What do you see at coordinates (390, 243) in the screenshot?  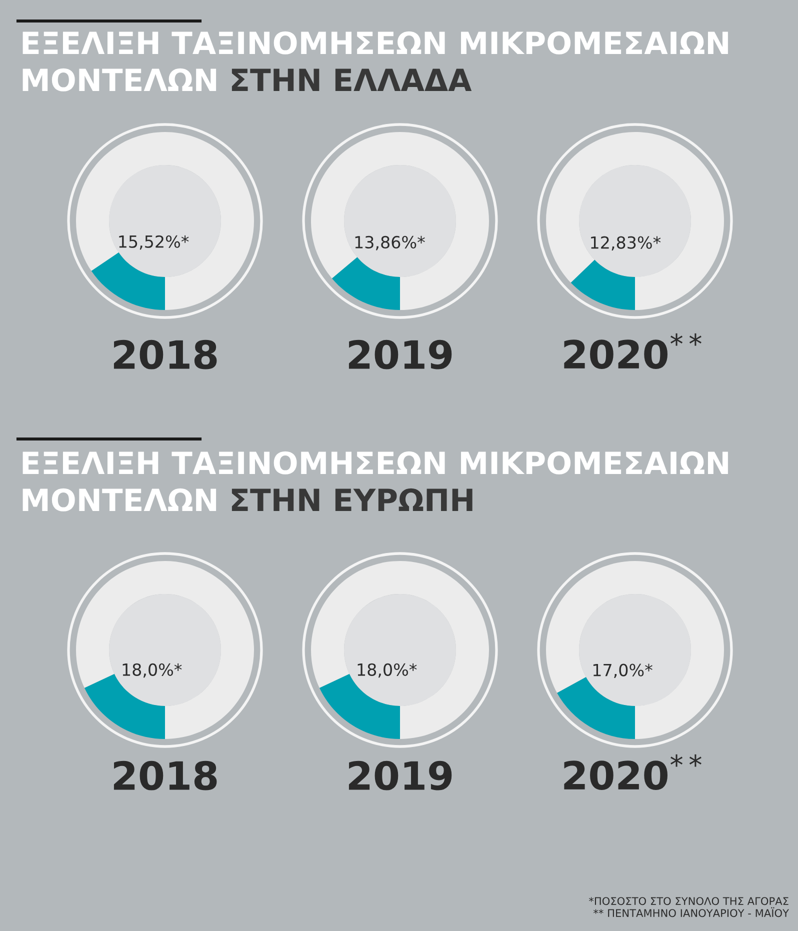 I see `data-label: 13,86%*` at bounding box center [390, 243].